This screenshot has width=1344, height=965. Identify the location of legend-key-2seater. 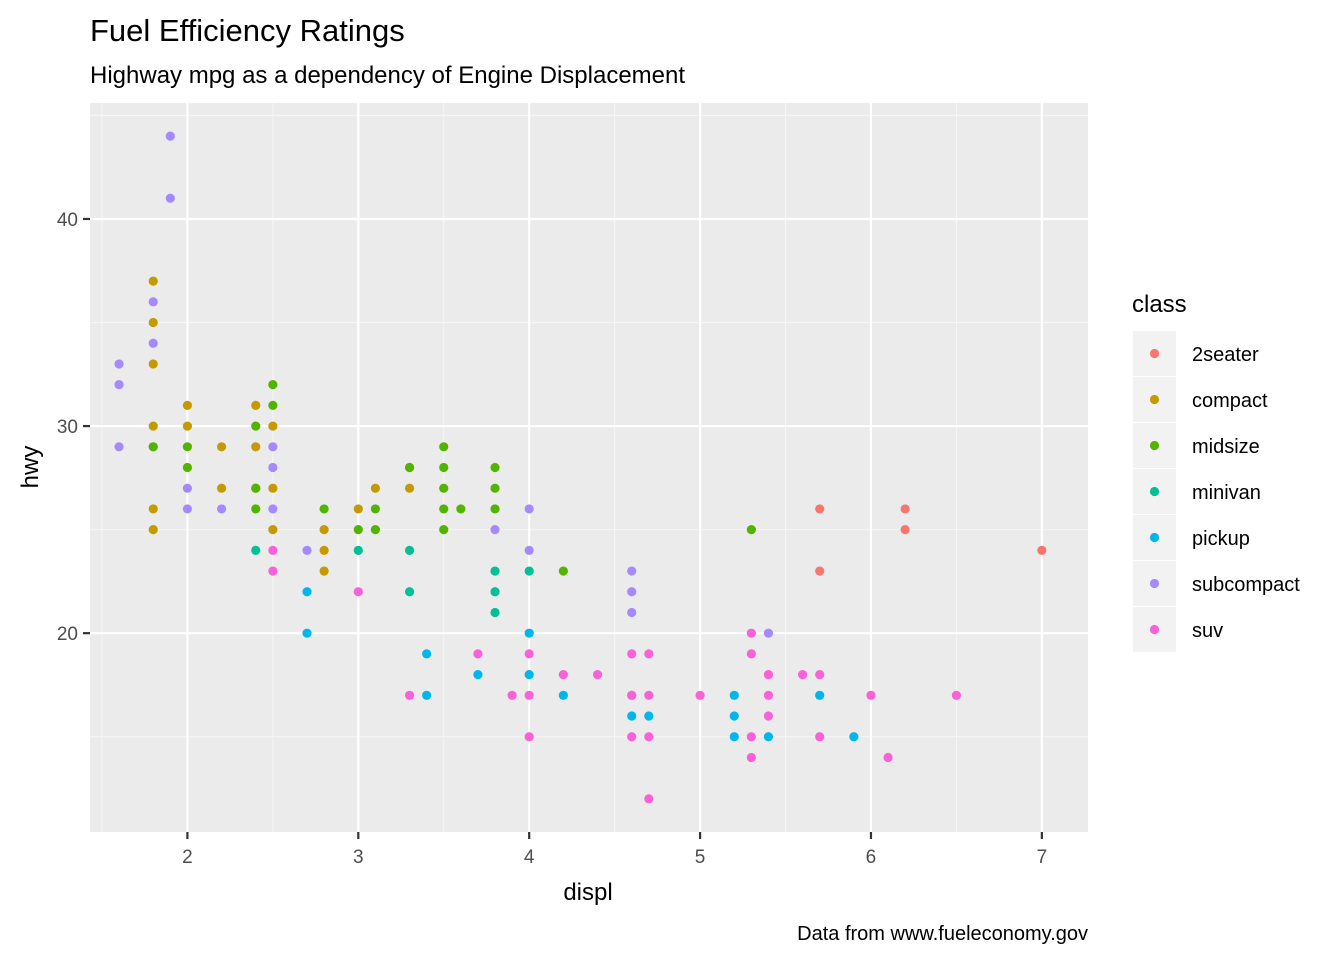
(1154, 353).